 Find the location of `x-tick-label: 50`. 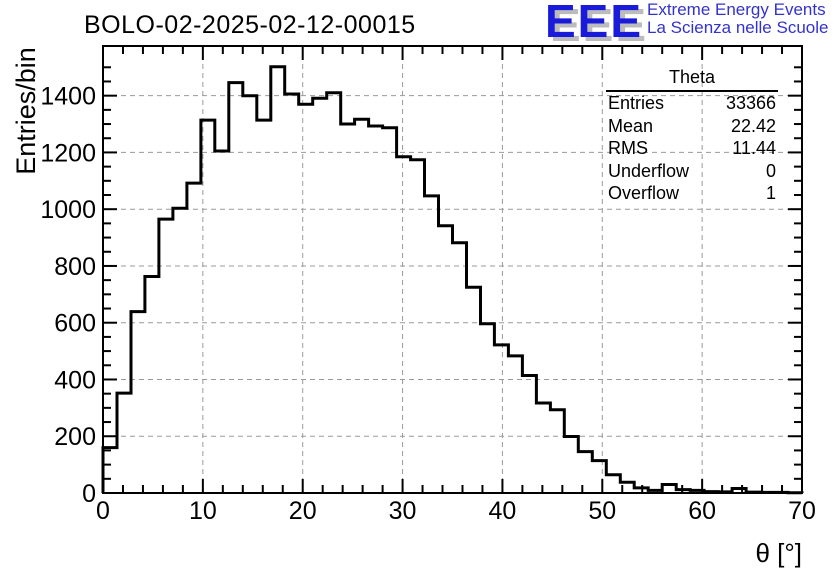

x-tick-label: 50 is located at coordinates (602, 511).